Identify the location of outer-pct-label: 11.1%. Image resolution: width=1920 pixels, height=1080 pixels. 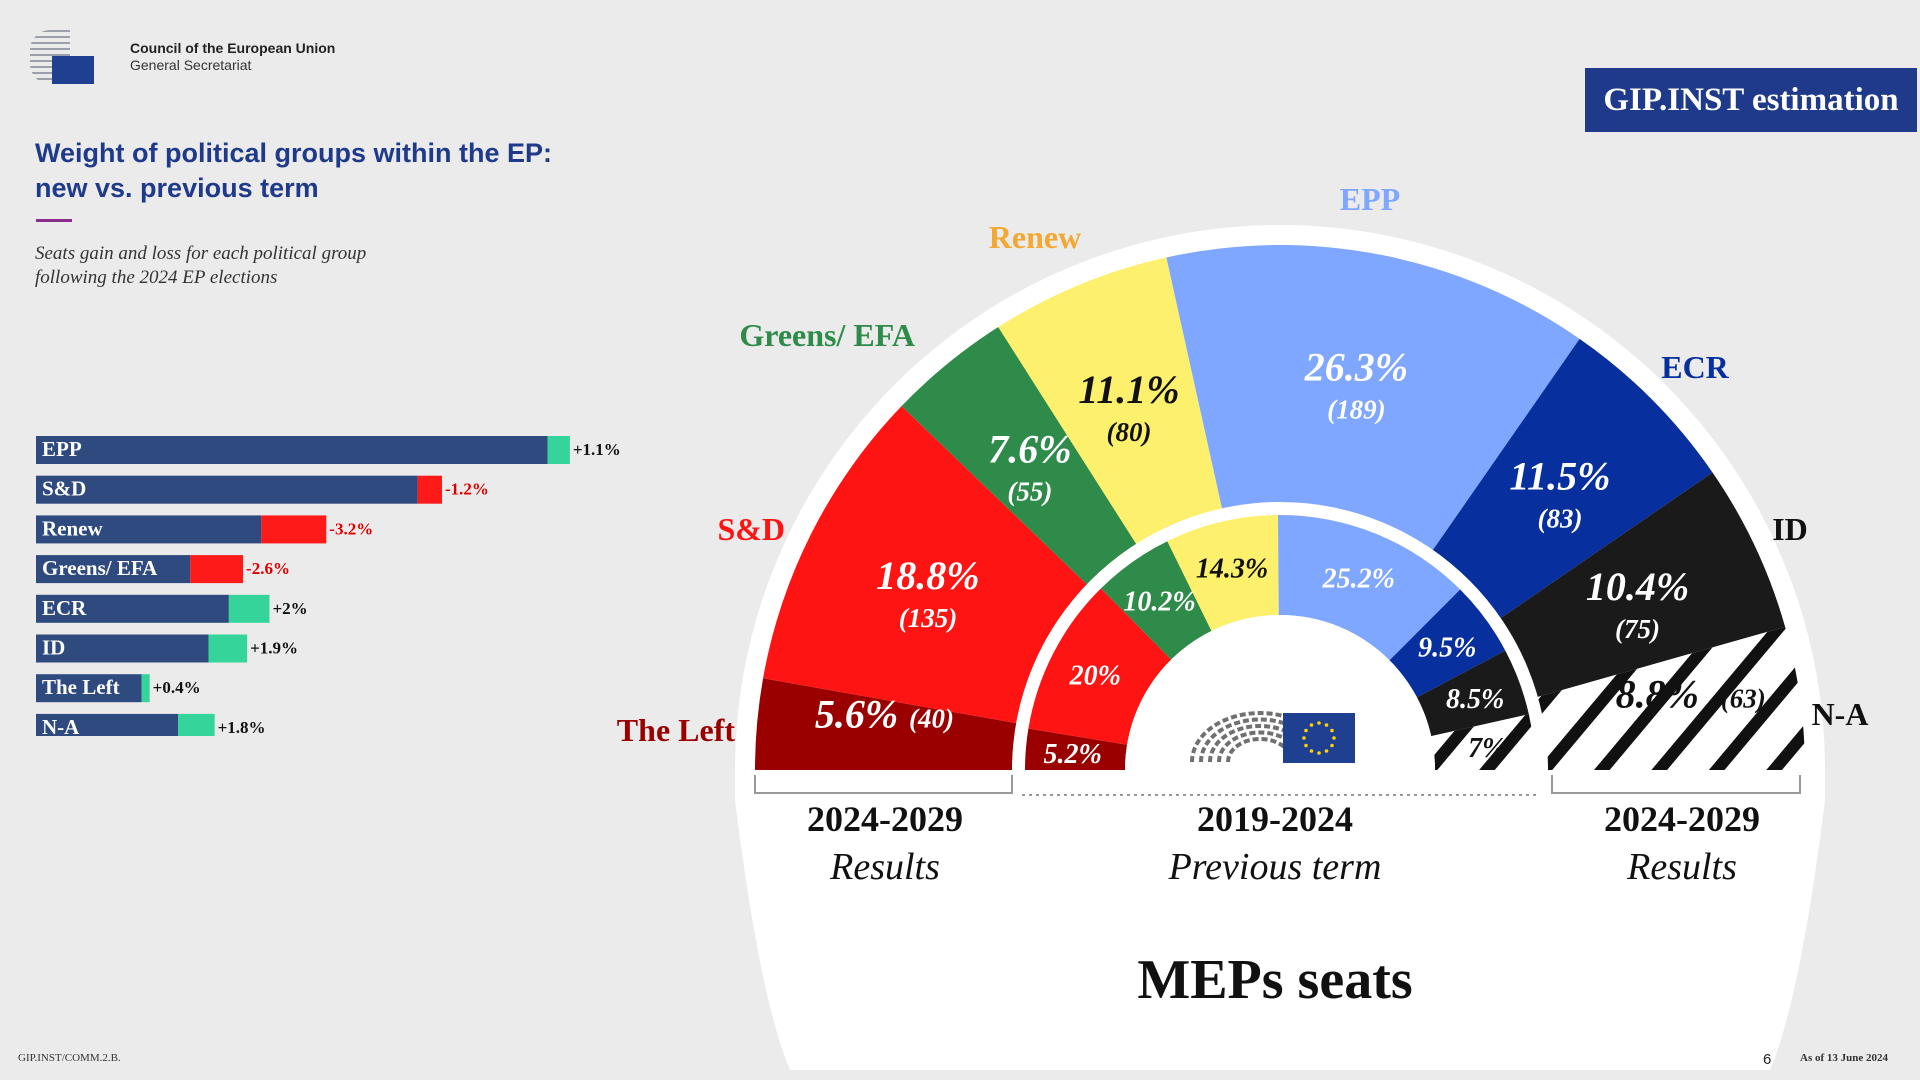
(1128, 389).